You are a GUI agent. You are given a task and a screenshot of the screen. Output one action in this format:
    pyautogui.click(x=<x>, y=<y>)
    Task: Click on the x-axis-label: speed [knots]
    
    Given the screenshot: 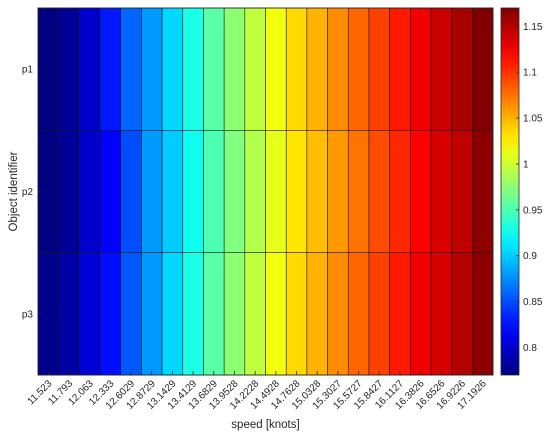 What is the action you would take?
    pyautogui.click(x=265, y=425)
    